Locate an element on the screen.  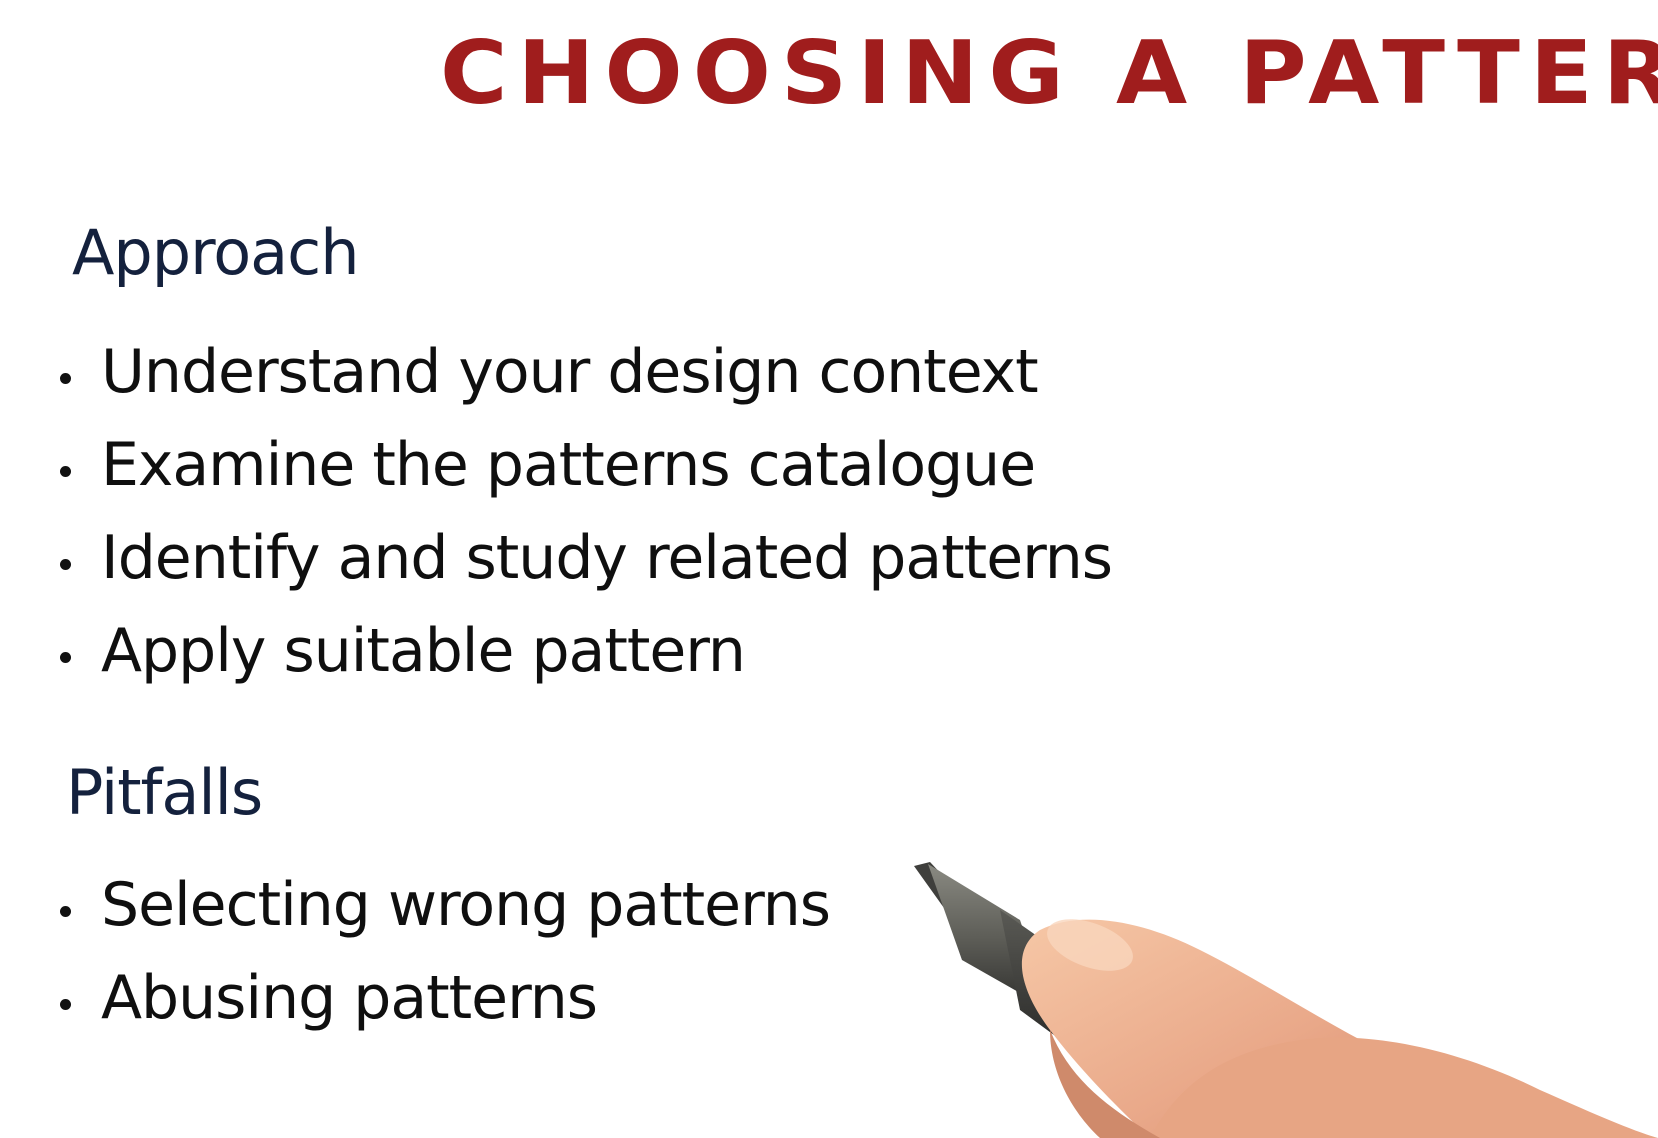
list-item: Selecting wrong patterns is located at coordinates (445, 904).